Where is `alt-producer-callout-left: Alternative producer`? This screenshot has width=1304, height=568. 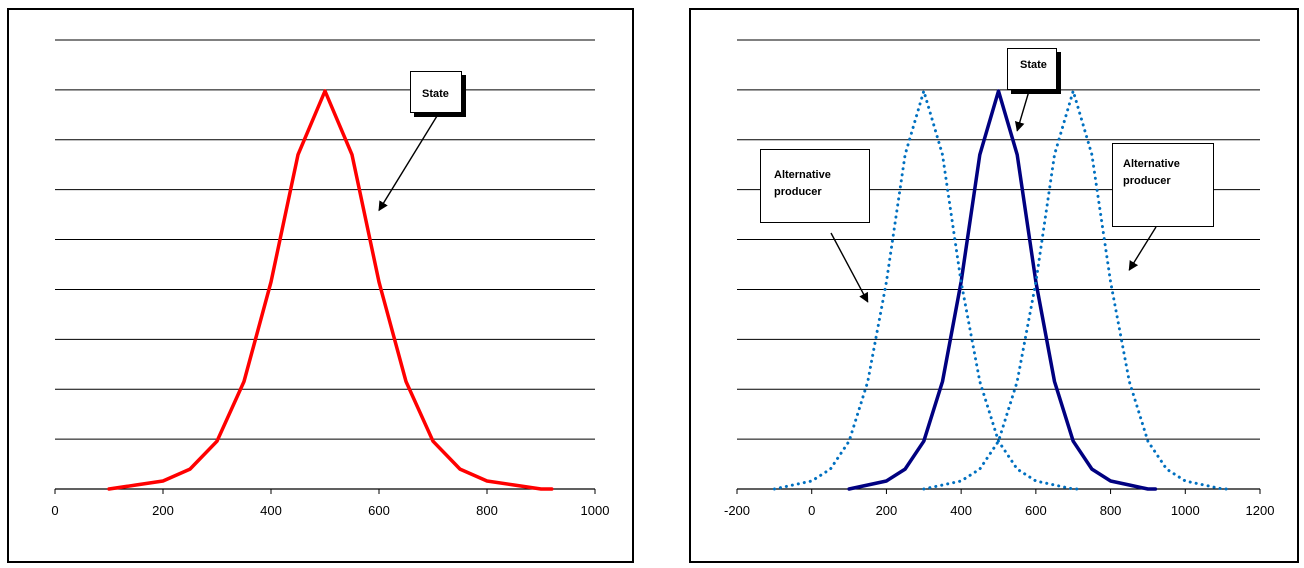
alt-producer-callout-left: Alternative producer is located at coordinates (815, 186).